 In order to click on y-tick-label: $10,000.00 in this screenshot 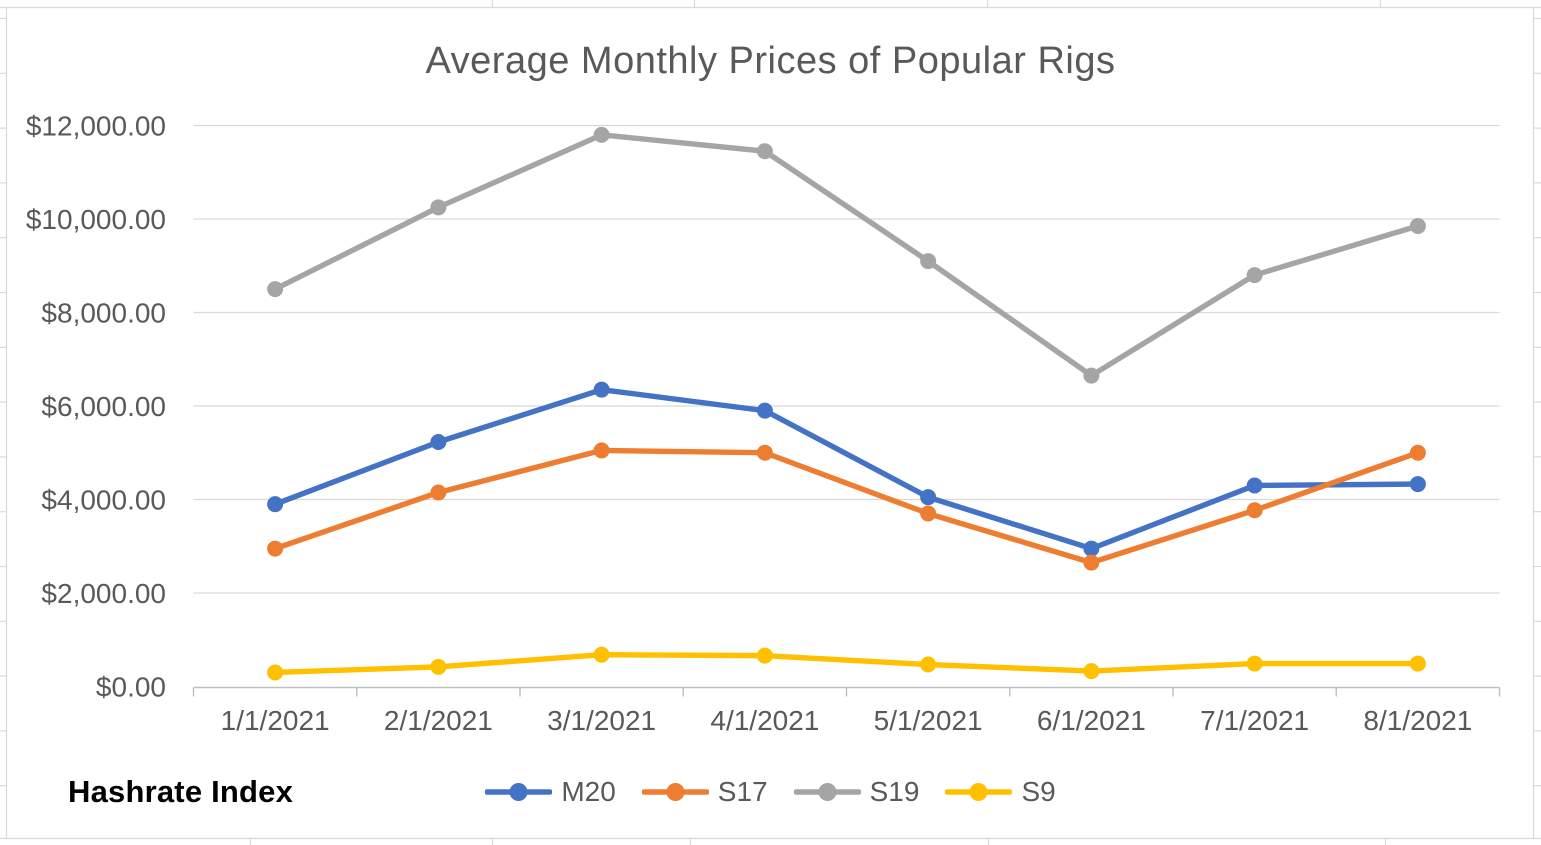, I will do `click(96, 219)`.